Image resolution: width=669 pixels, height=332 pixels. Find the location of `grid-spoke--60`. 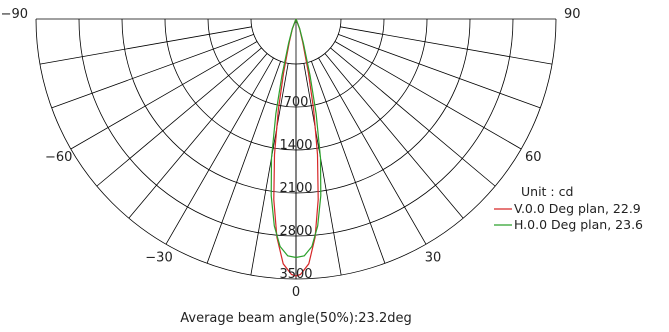

grid-spoke--60 is located at coordinates (164, 95).